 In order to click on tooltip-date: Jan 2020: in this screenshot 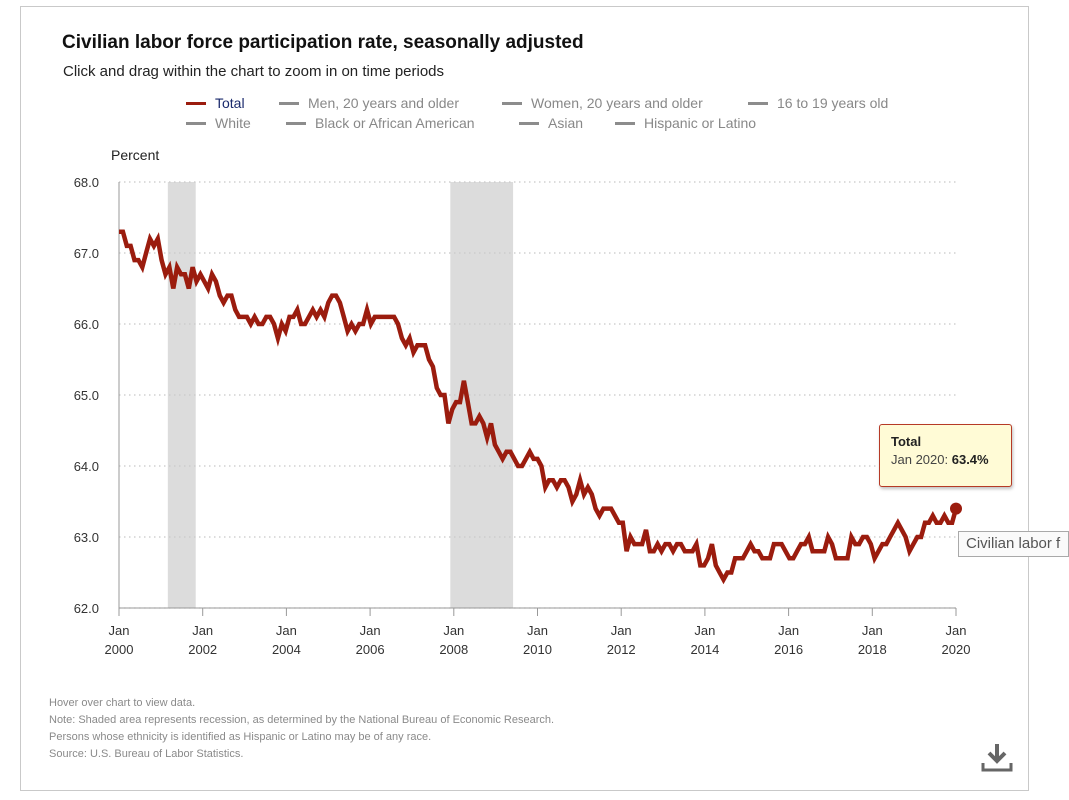, I will do `click(920, 459)`.